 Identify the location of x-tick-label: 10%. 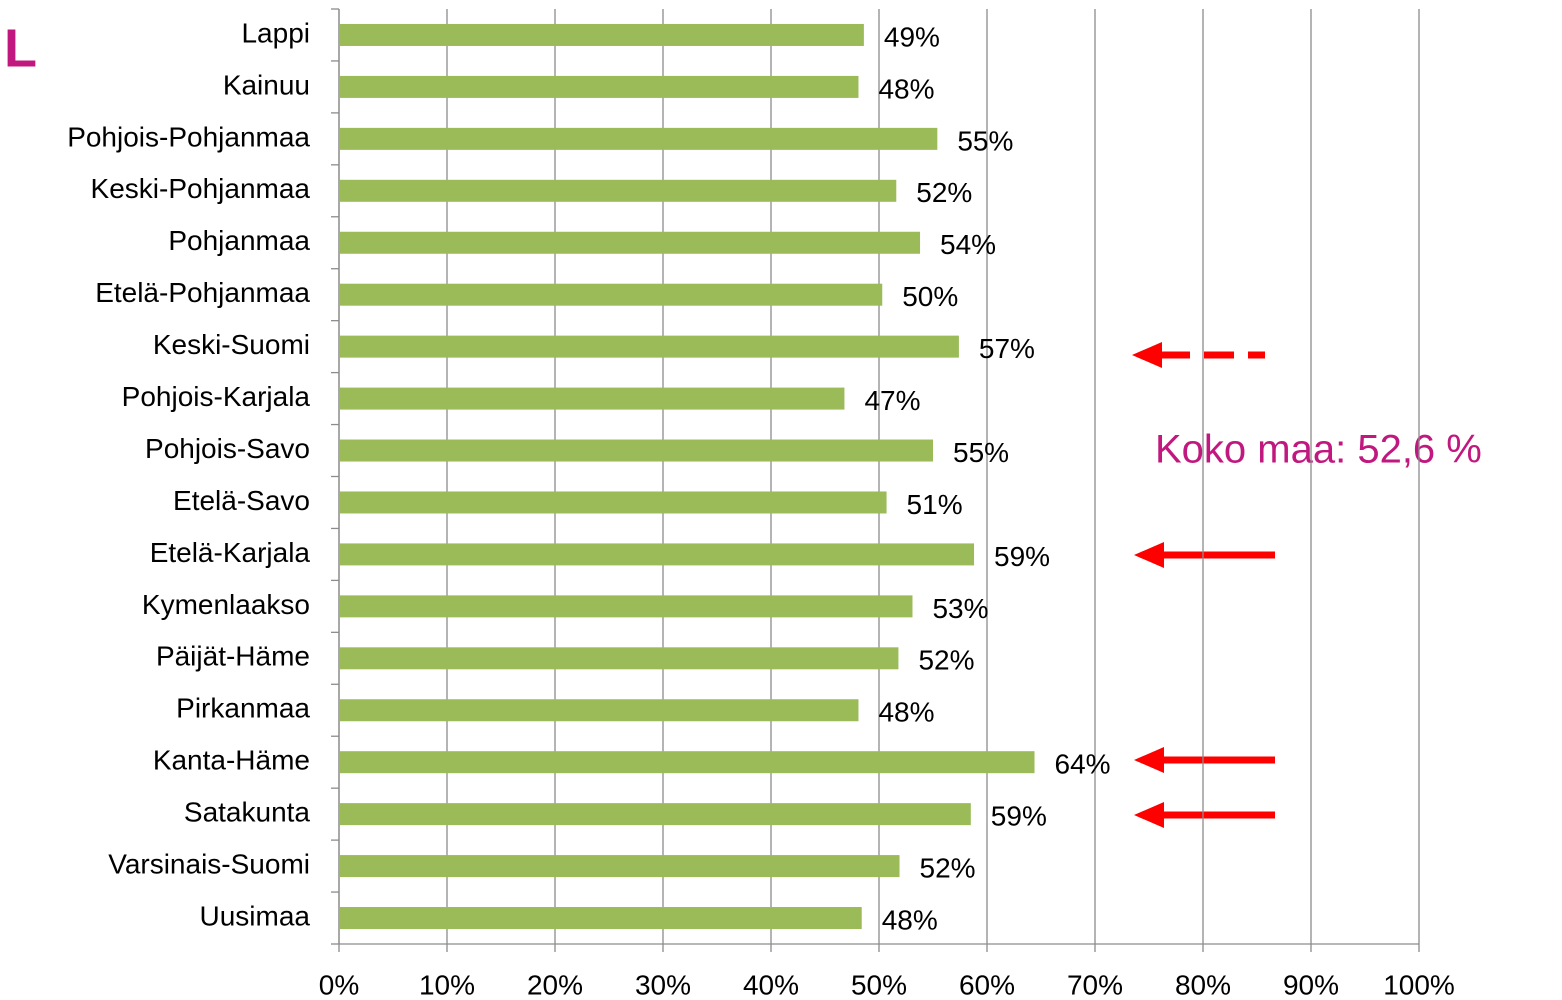
(447, 984).